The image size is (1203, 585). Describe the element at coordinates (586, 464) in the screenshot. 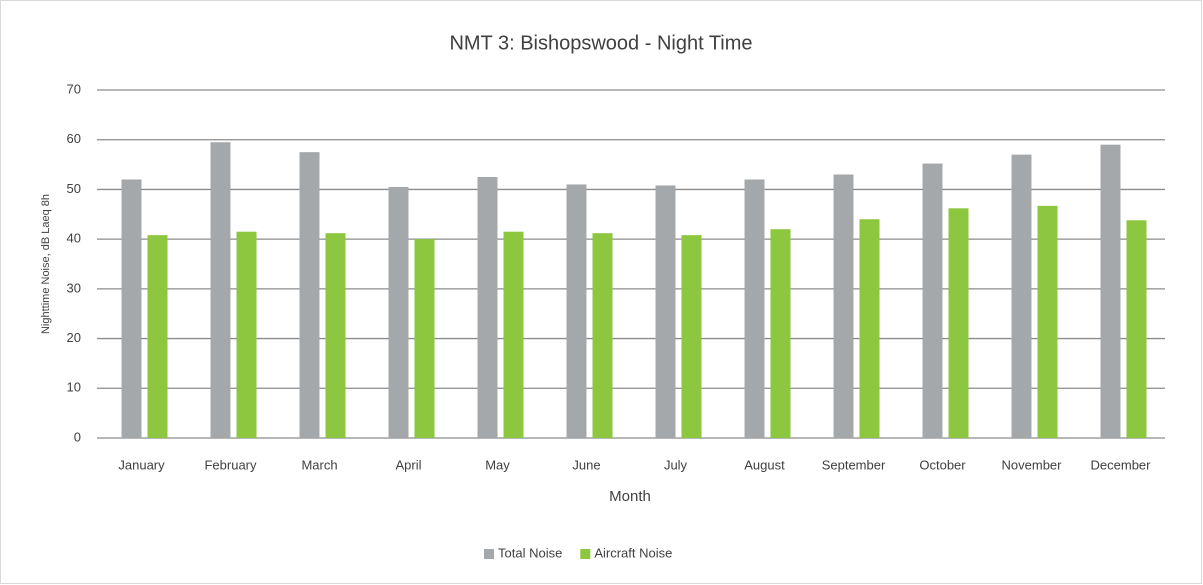

I see `x-tick-label: June` at that location.